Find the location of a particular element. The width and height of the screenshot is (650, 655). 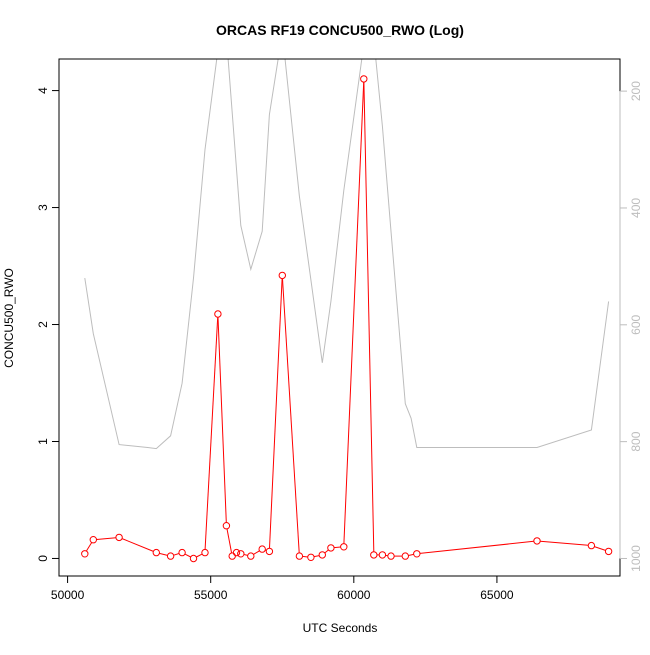

y2-tick-label: 400 is located at coordinates (636, 208).